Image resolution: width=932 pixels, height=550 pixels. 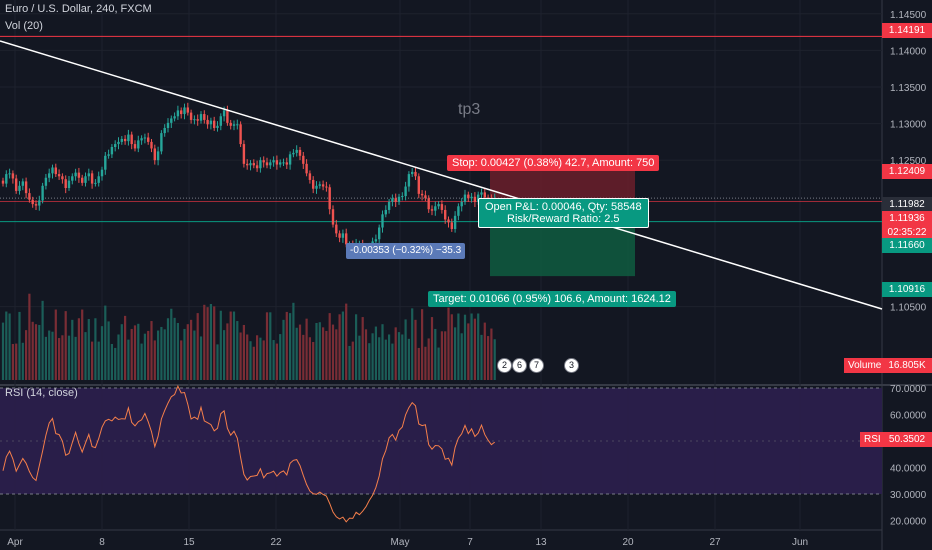 I want to click on rsi-polyline, so click(x=249, y=453).